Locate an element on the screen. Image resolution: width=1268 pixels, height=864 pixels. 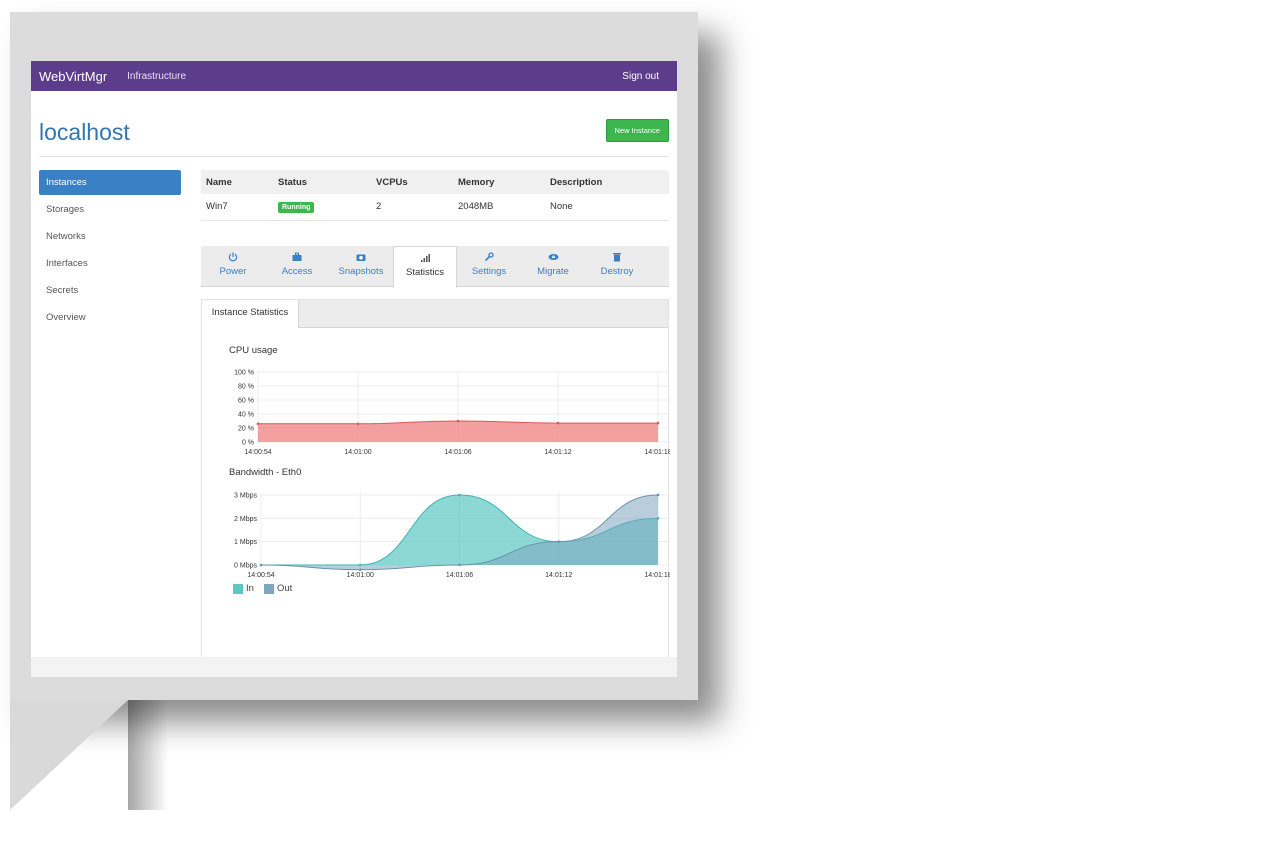
tab-label: Snapshots is located at coordinates (361, 271).